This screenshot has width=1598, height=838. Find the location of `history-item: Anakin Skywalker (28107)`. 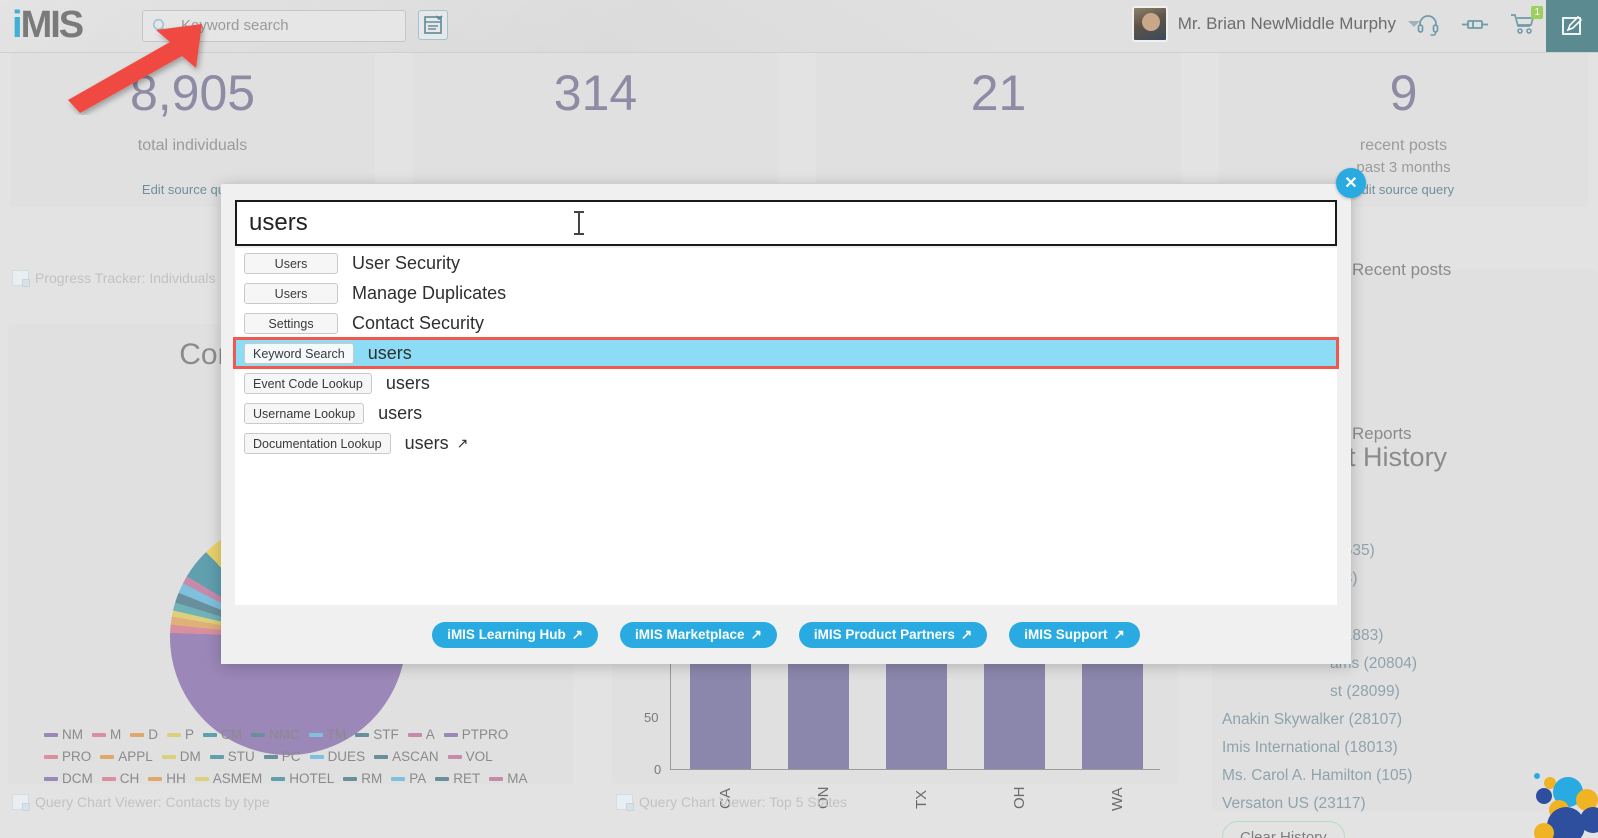

history-item: Anakin Skywalker (28107) is located at coordinates (1312, 719).